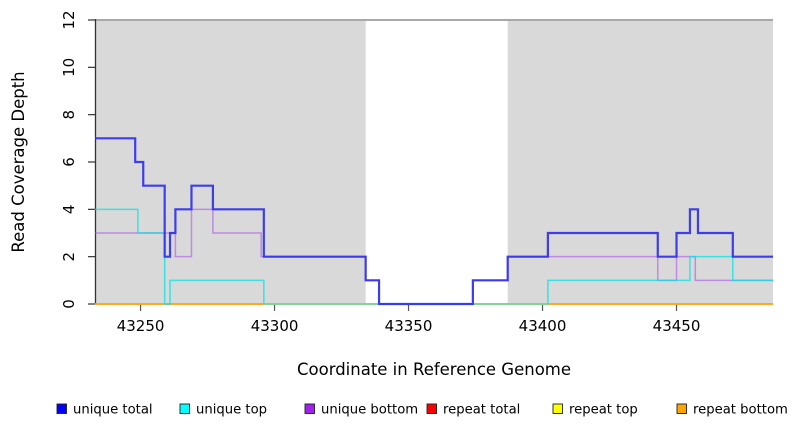 The image size is (792, 436). Describe the element at coordinates (69, 257) in the screenshot. I see `y-tick-label: 2` at that location.